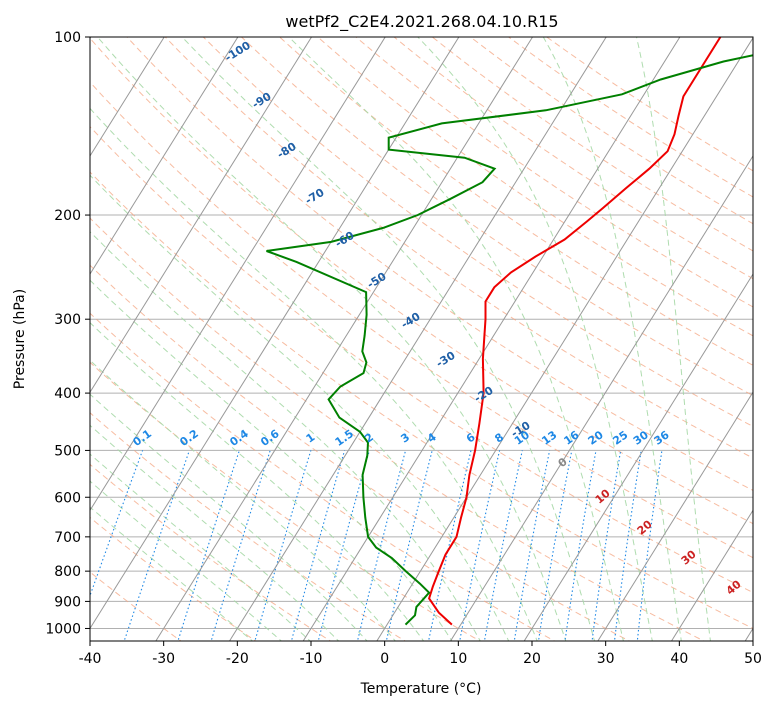  Describe the element at coordinates (432, 437) in the screenshot. I see `mixing-ratio-label: 4` at that location.